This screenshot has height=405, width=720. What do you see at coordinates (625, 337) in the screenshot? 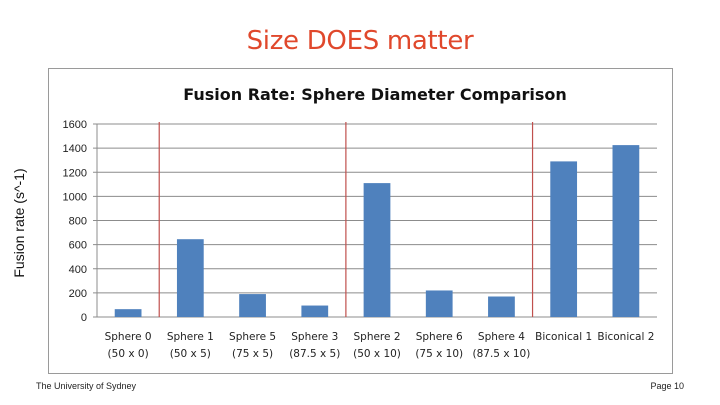
I see `x-tick-label: Biconical 2` at bounding box center [625, 337].